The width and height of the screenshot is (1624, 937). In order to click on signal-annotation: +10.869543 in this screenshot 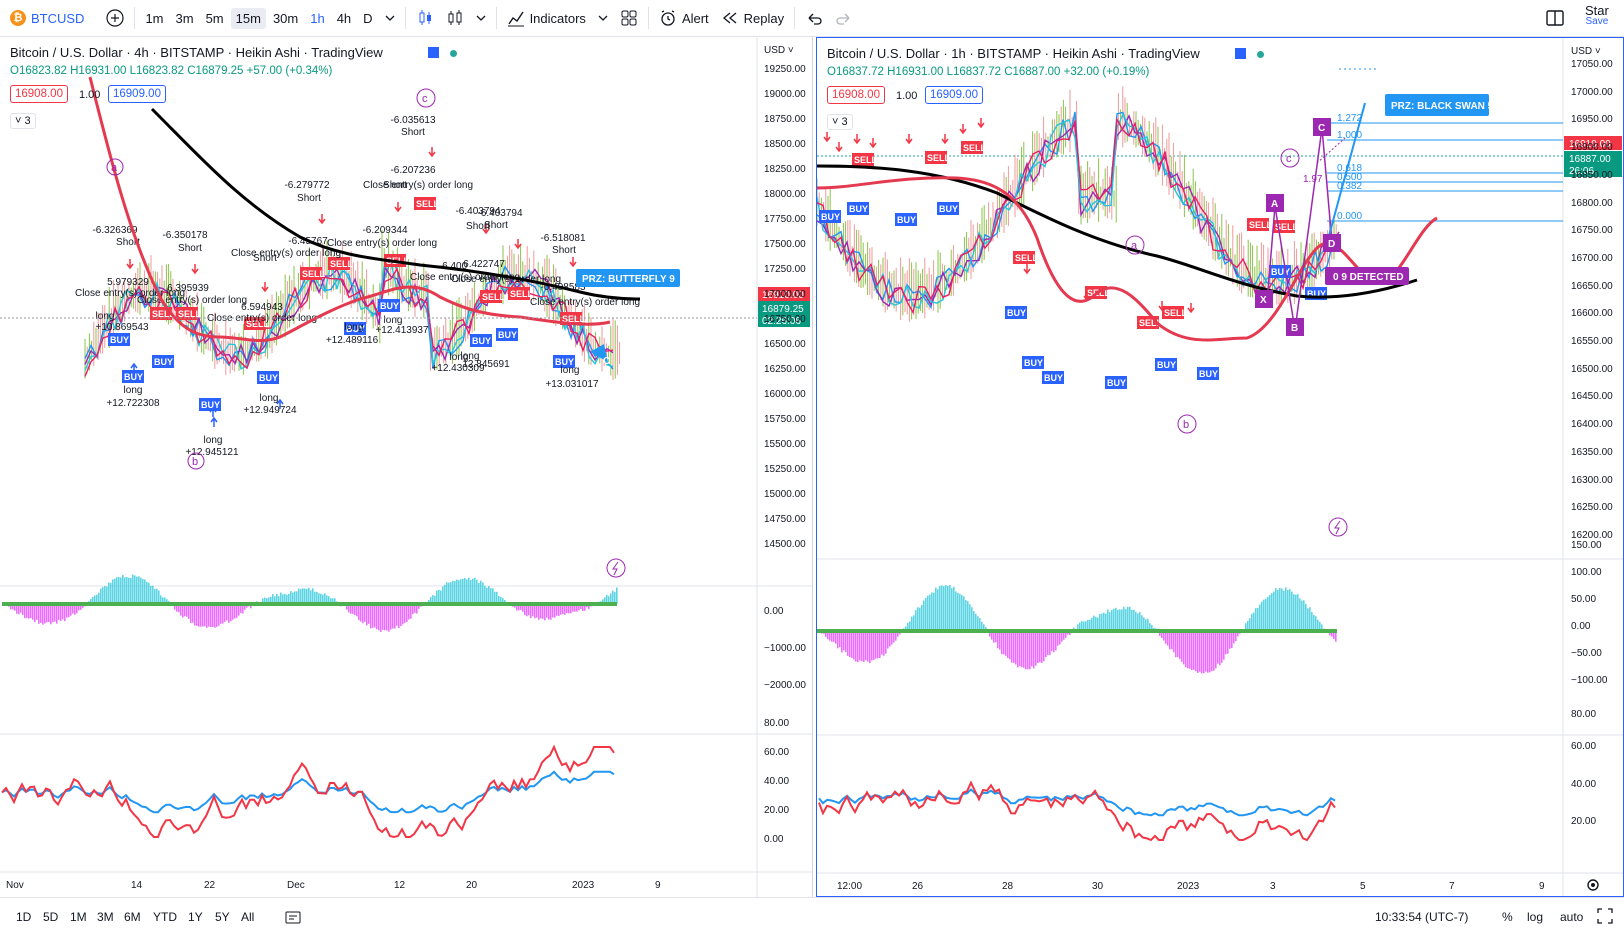, I will do `click(122, 327)`.